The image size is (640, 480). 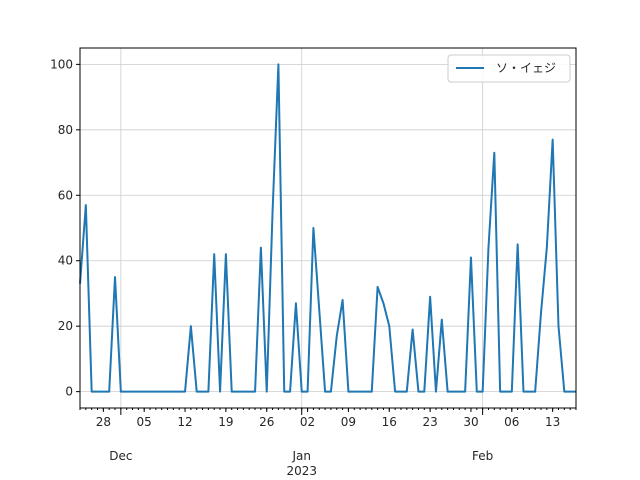 What do you see at coordinates (69, 392) in the screenshot?
I see `y-tick-label: 0` at bounding box center [69, 392].